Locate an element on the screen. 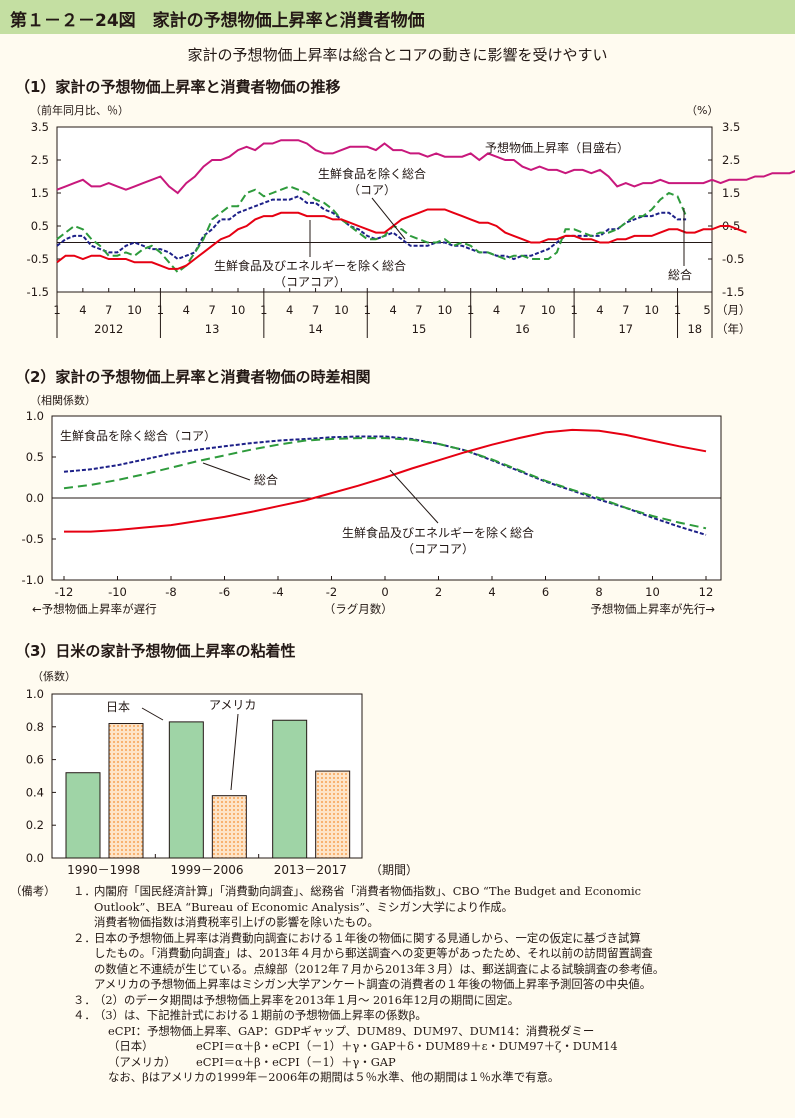 Image resolution: width=795 pixels, height=1118 pixels. x-tick-label: 8 is located at coordinates (598, 592).